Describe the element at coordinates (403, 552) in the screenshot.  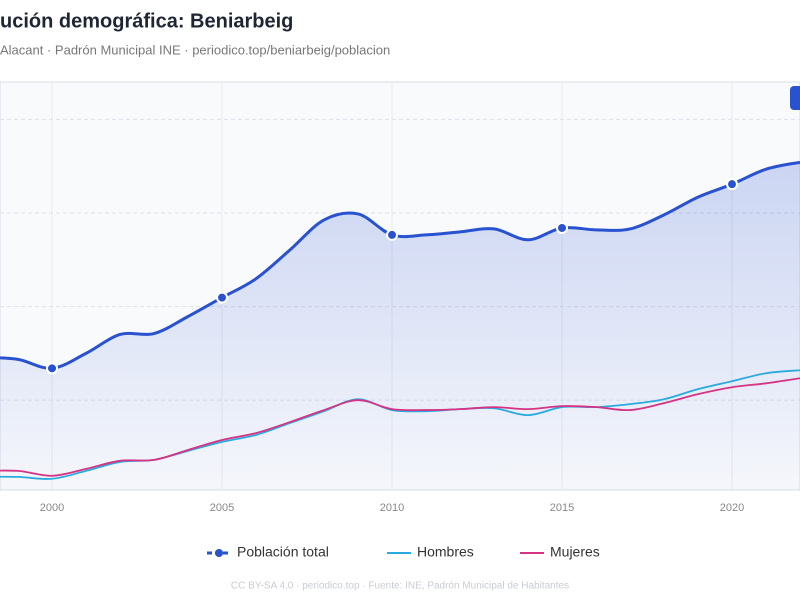
I see `legend: Población total Hombres Mujeres` at that location.